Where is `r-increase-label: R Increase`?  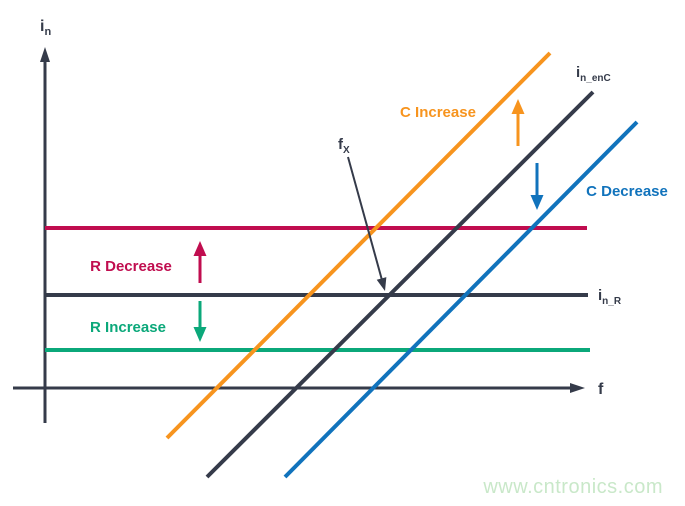
r-increase-label: R Increase is located at coordinates (128, 327).